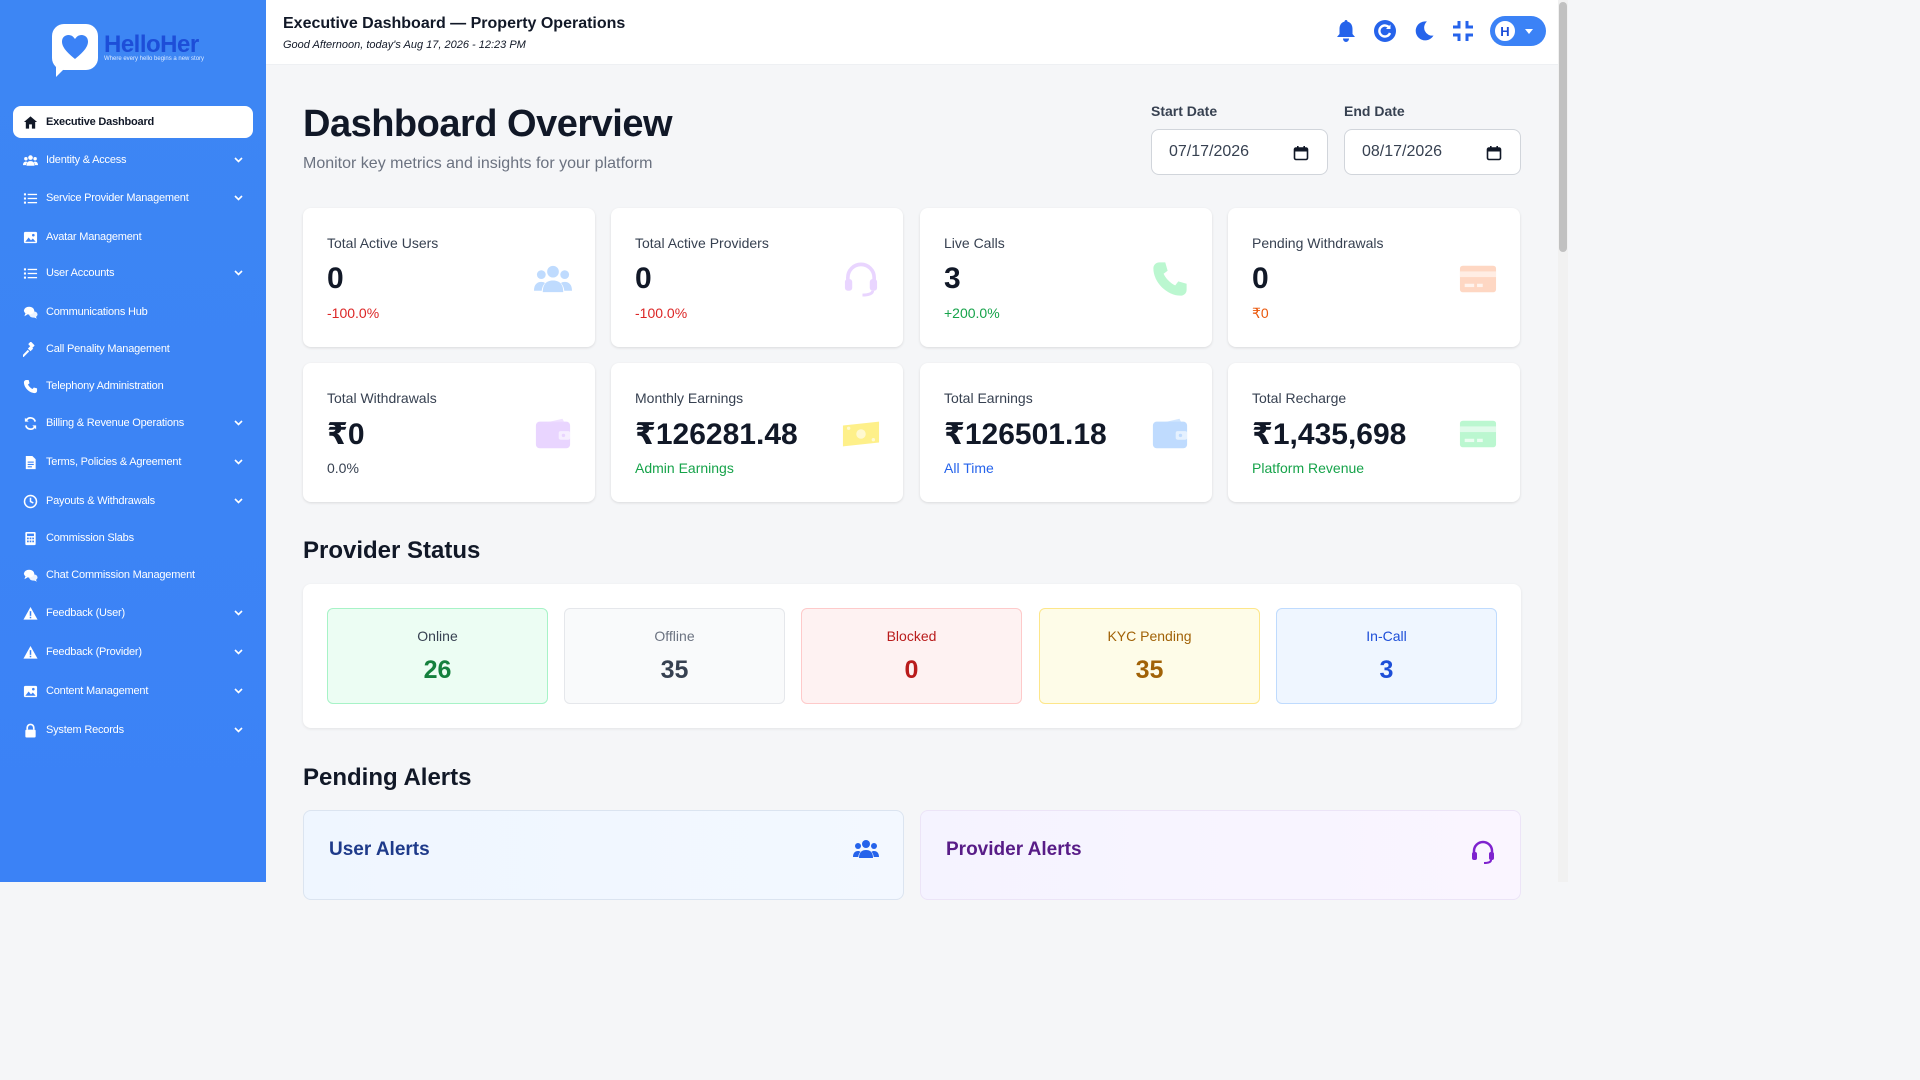 This screenshot has height=1080, width=1920. I want to click on sidebar-item-terms-policies-agreement: Terms, Policies & Agreement, so click(133, 462).